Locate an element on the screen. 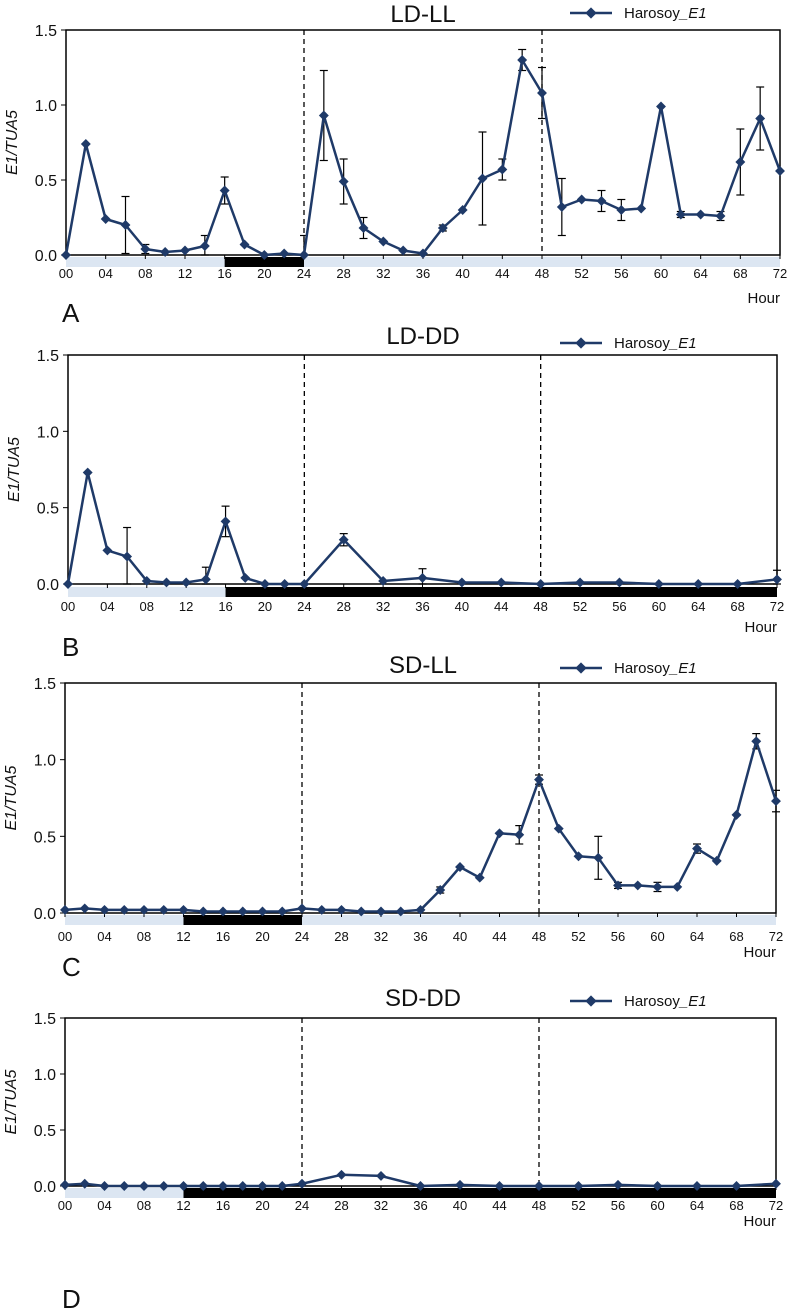  panel-letter: B is located at coordinates (70, 647).